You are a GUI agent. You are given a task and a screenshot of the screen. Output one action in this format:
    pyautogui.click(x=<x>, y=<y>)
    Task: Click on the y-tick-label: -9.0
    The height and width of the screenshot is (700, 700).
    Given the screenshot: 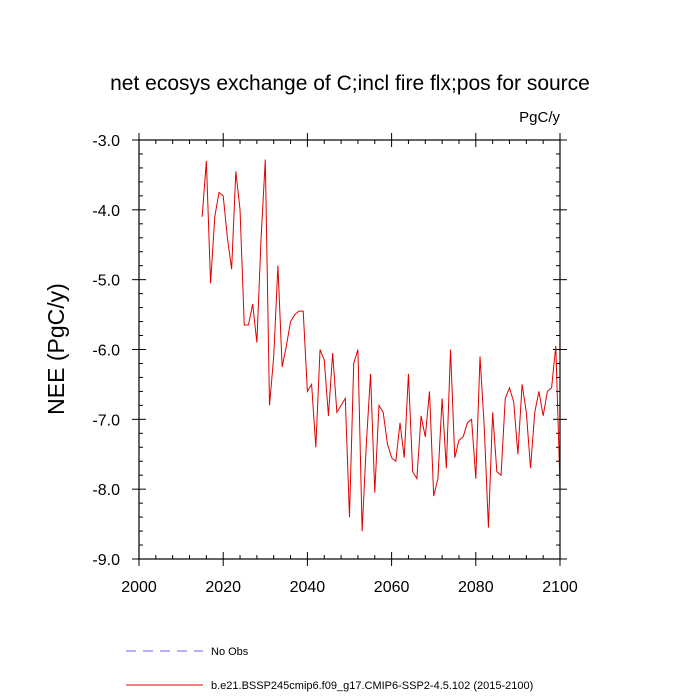 What is the action you would take?
    pyautogui.click(x=106, y=560)
    